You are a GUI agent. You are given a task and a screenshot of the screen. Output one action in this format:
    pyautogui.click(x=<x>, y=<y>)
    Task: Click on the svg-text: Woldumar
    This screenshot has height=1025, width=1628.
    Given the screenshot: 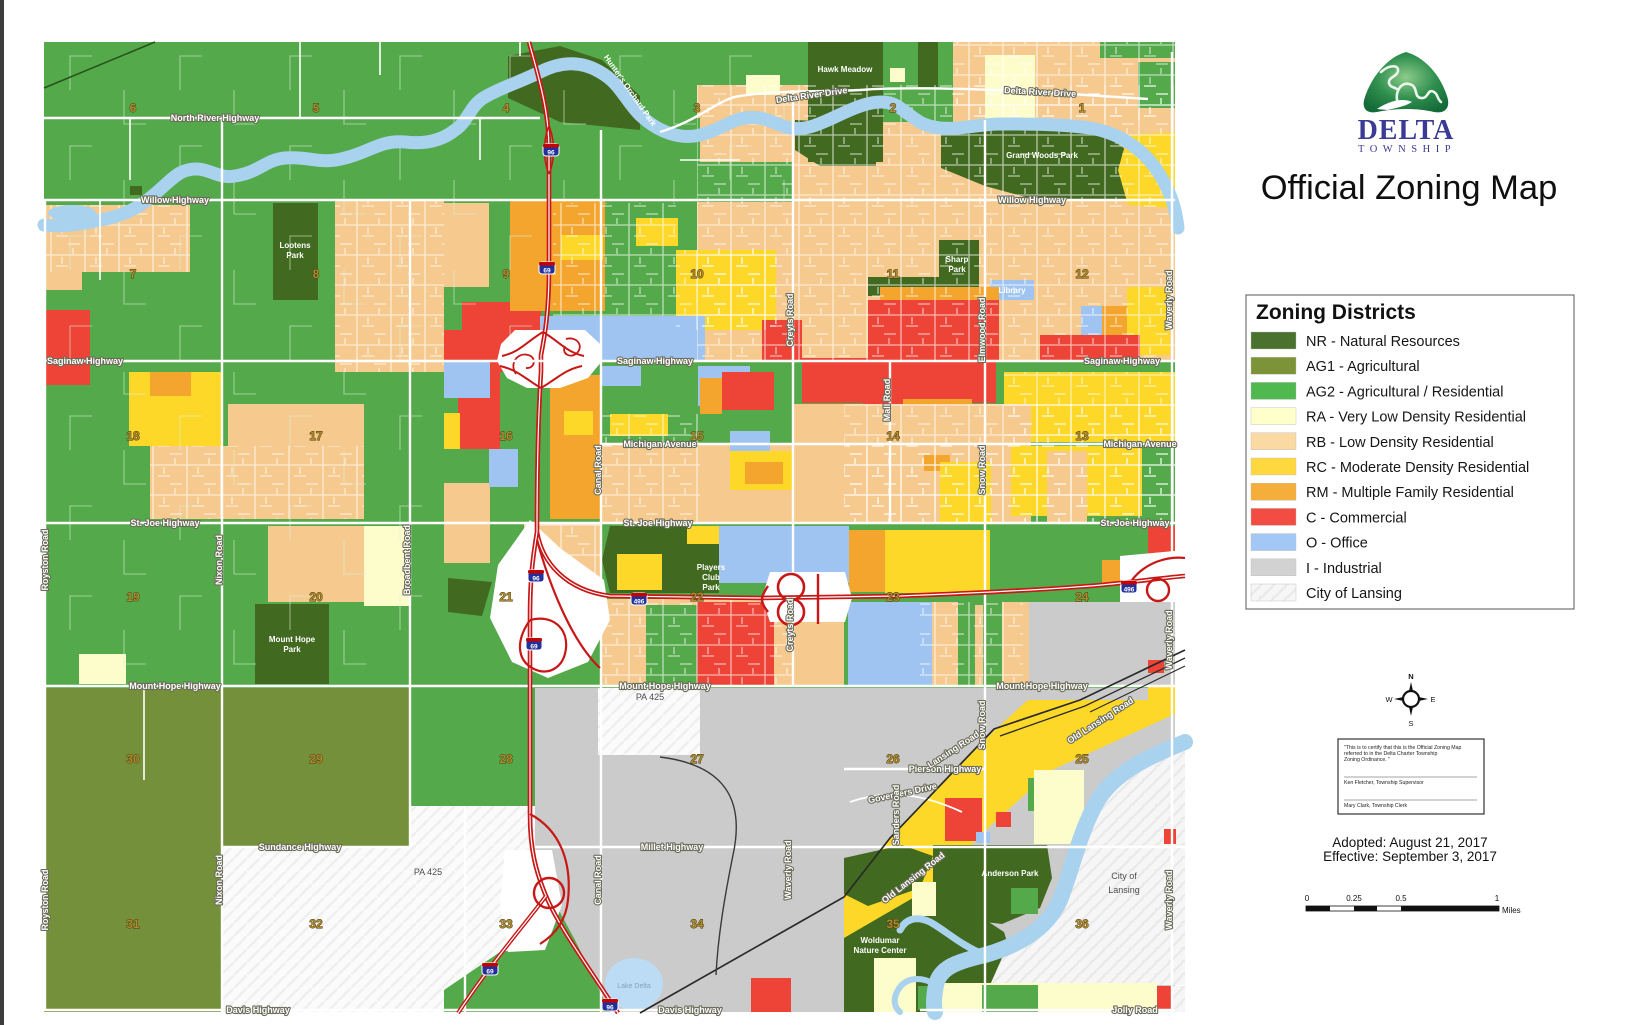 What is the action you would take?
    pyautogui.click(x=880, y=940)
    